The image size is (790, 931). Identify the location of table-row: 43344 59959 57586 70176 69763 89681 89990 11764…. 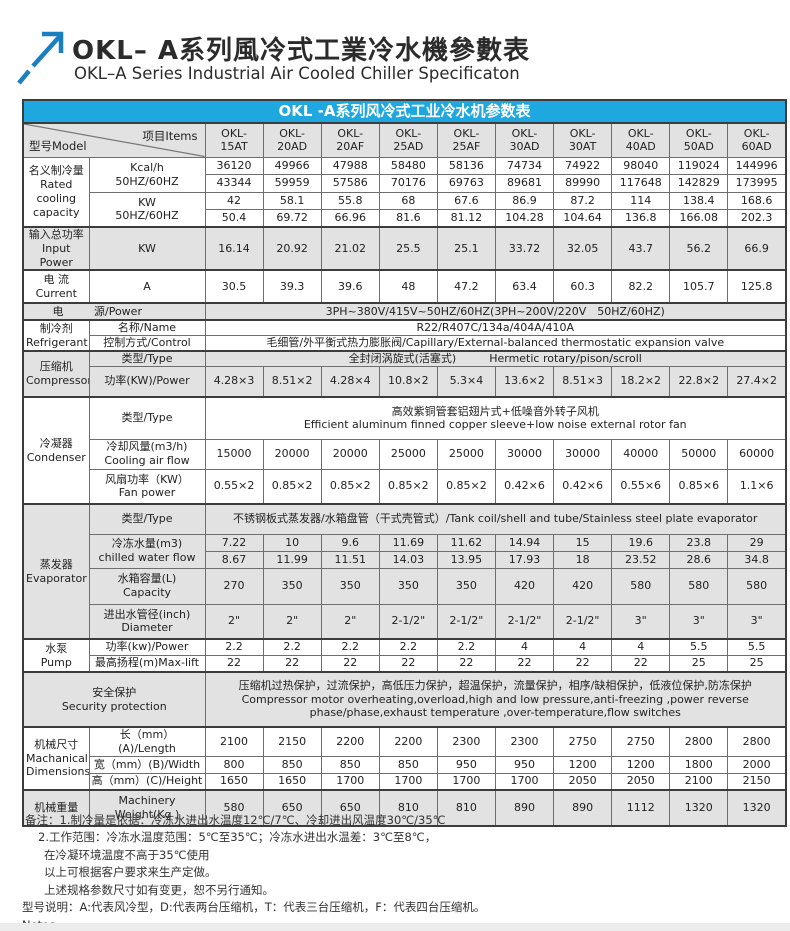
(405, 183).